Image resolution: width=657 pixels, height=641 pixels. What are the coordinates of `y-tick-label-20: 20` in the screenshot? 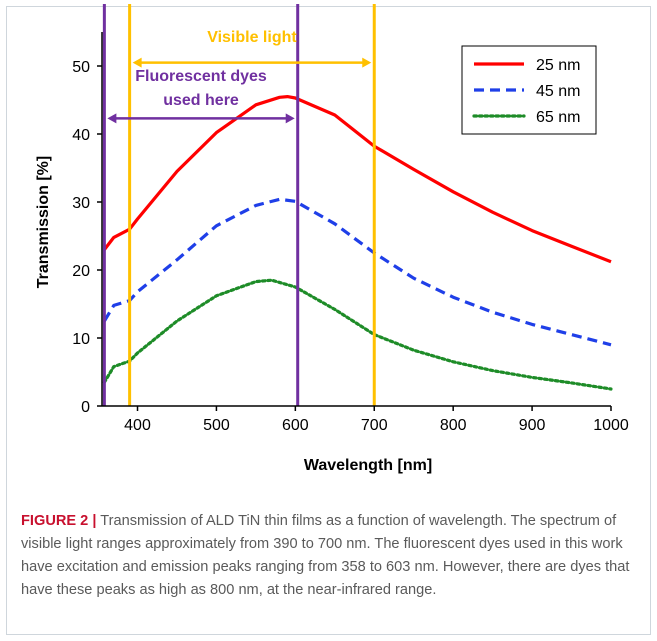 It's located at (81, 271).